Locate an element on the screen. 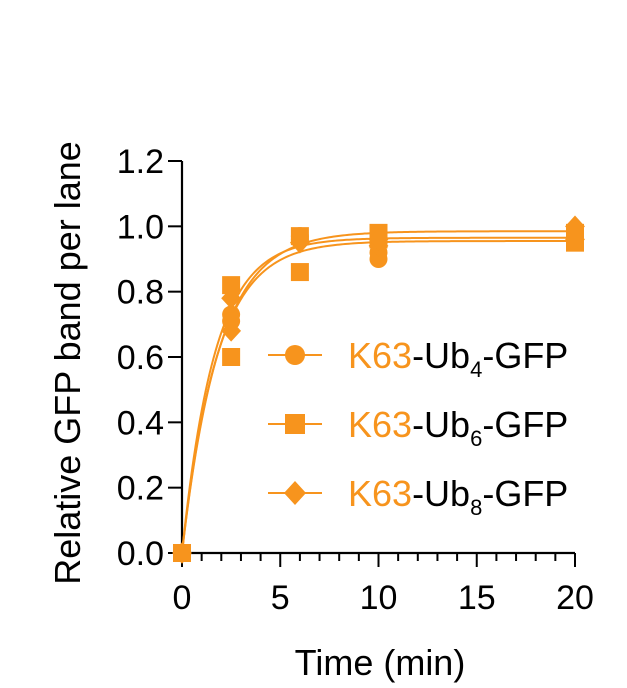 The height and width of the screenshot is (688, 627). legend-item: K63-Ub6-GFP is located at coordinates (418, 427).